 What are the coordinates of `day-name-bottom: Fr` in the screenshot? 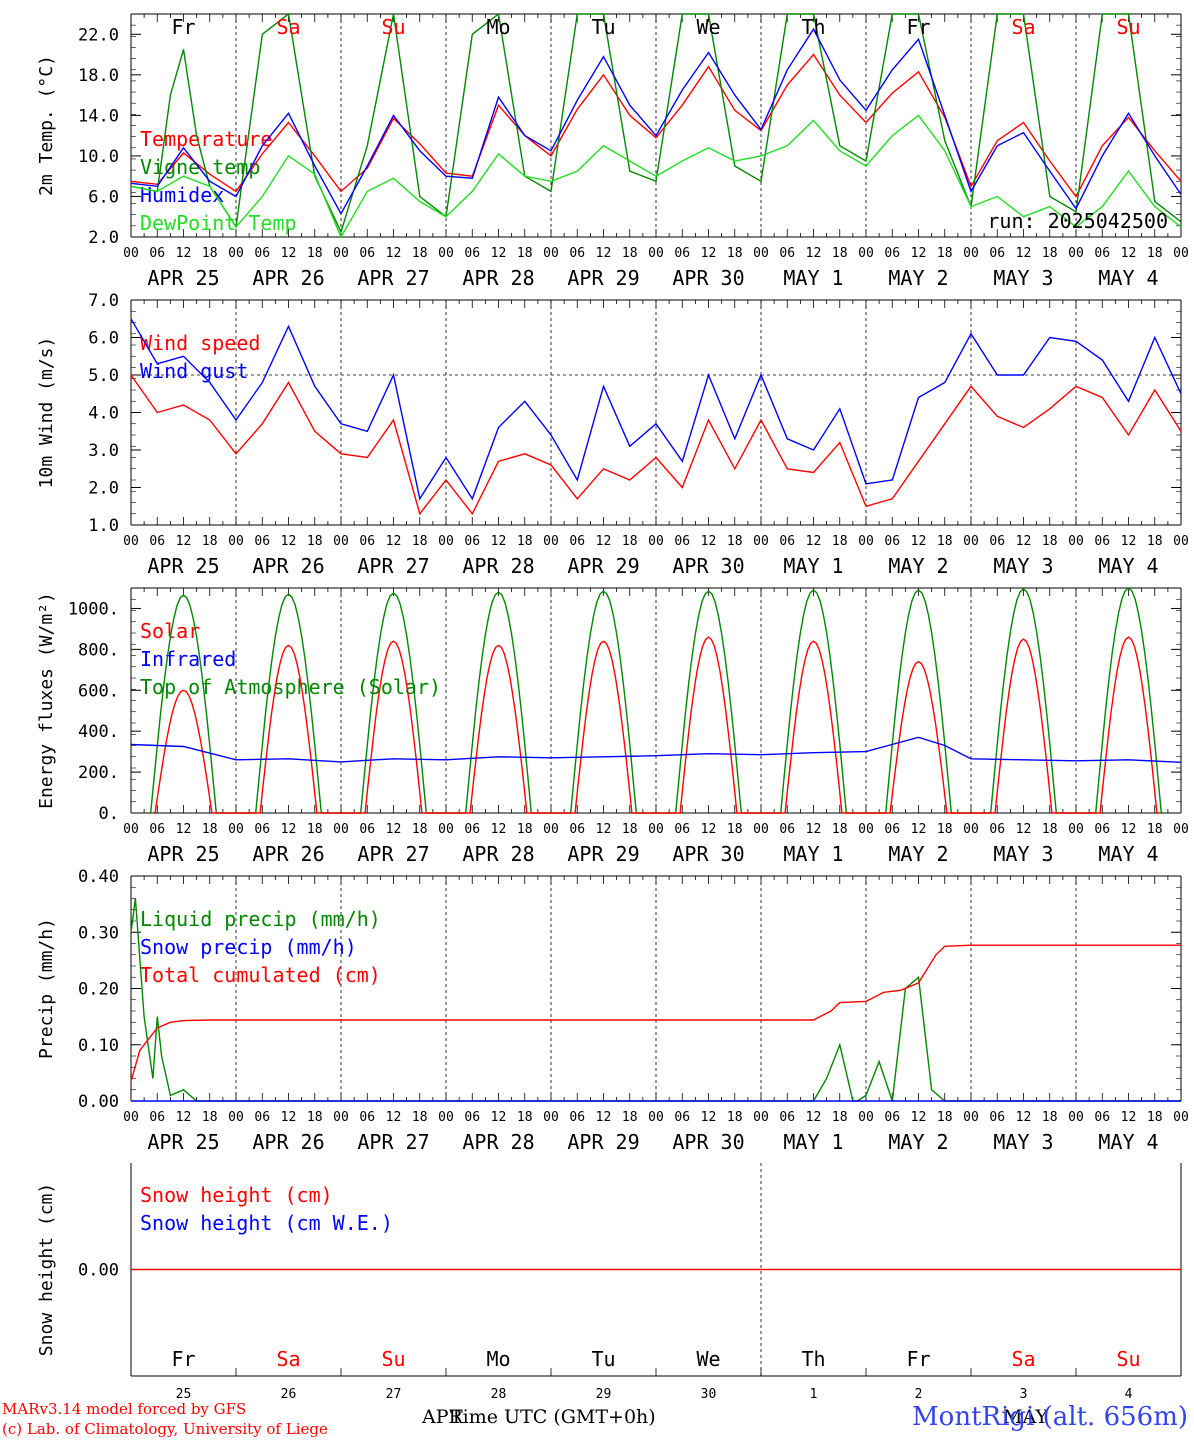 It's located at (918, 1359).